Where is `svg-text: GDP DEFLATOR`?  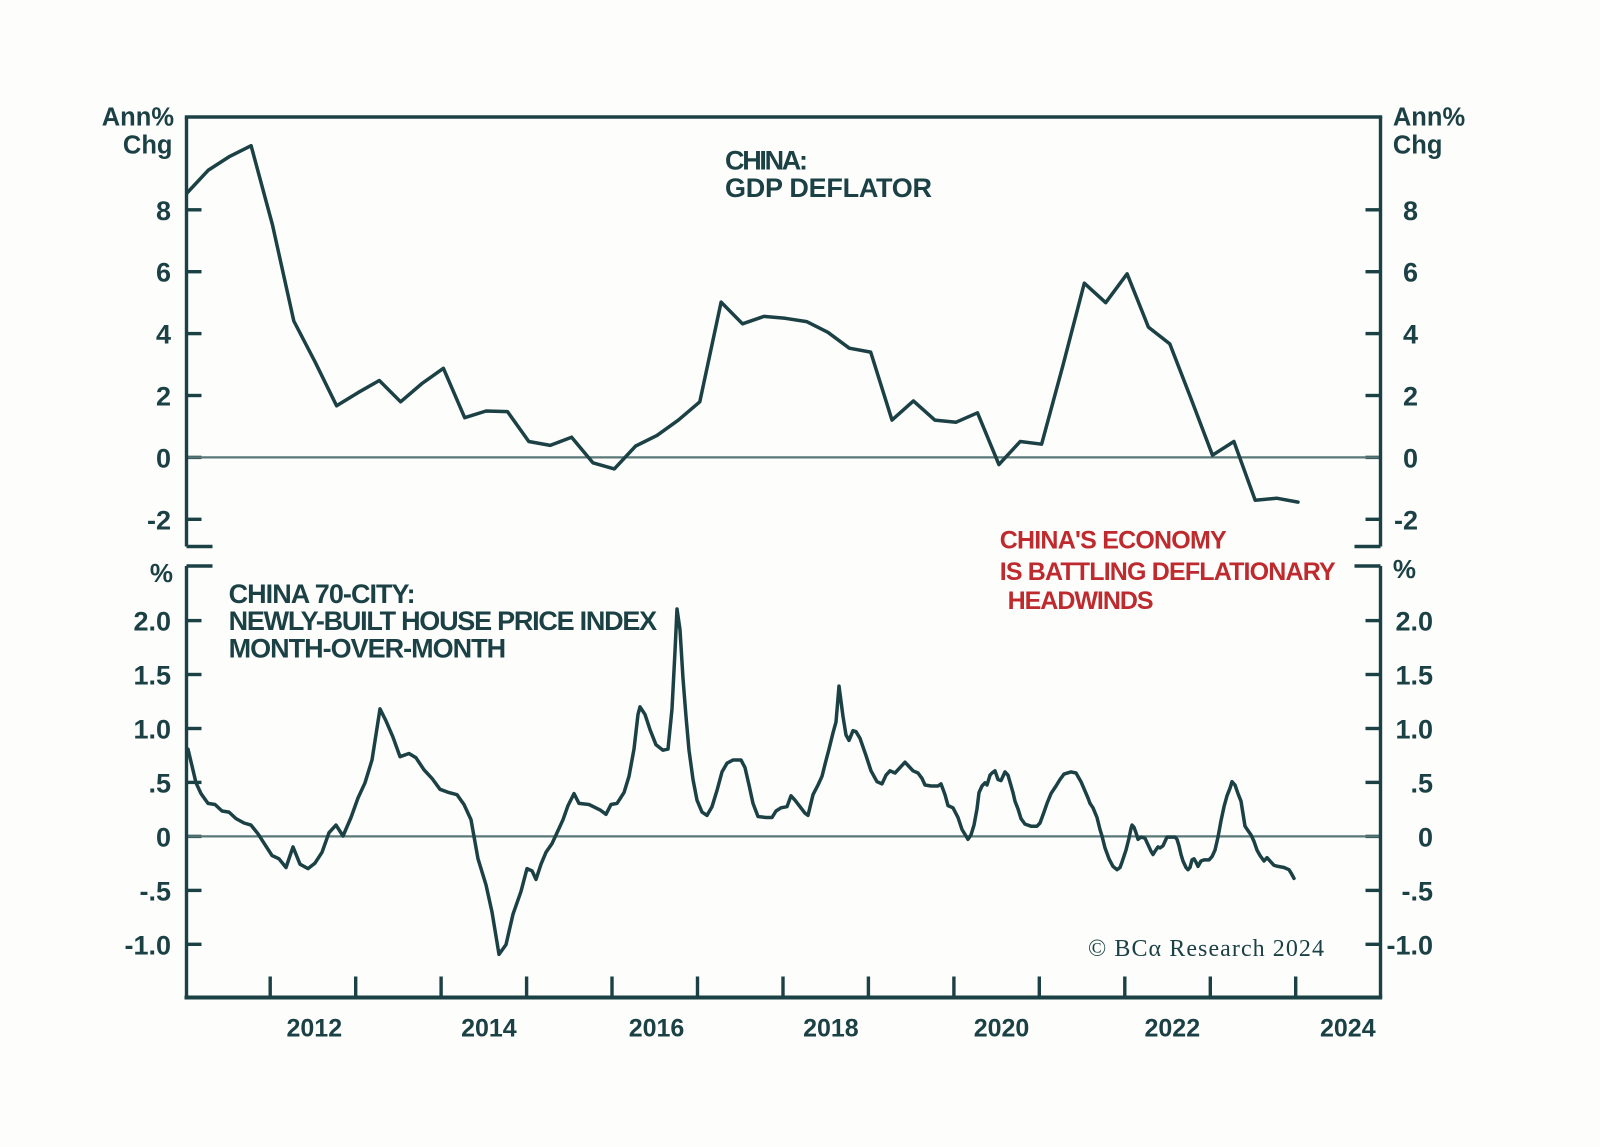
svg-text: GDP DEFLATOR is located at coordinates (828, 188).